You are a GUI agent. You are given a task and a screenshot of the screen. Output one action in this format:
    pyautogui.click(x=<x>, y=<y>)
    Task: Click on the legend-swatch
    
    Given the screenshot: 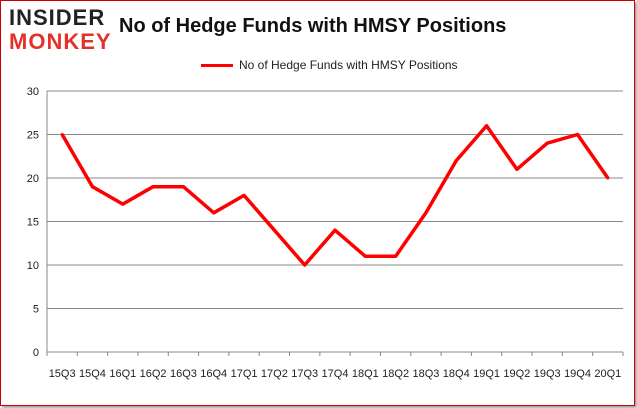 What is the action you would take?
    pyautogui.click(x=217, y=65)
    